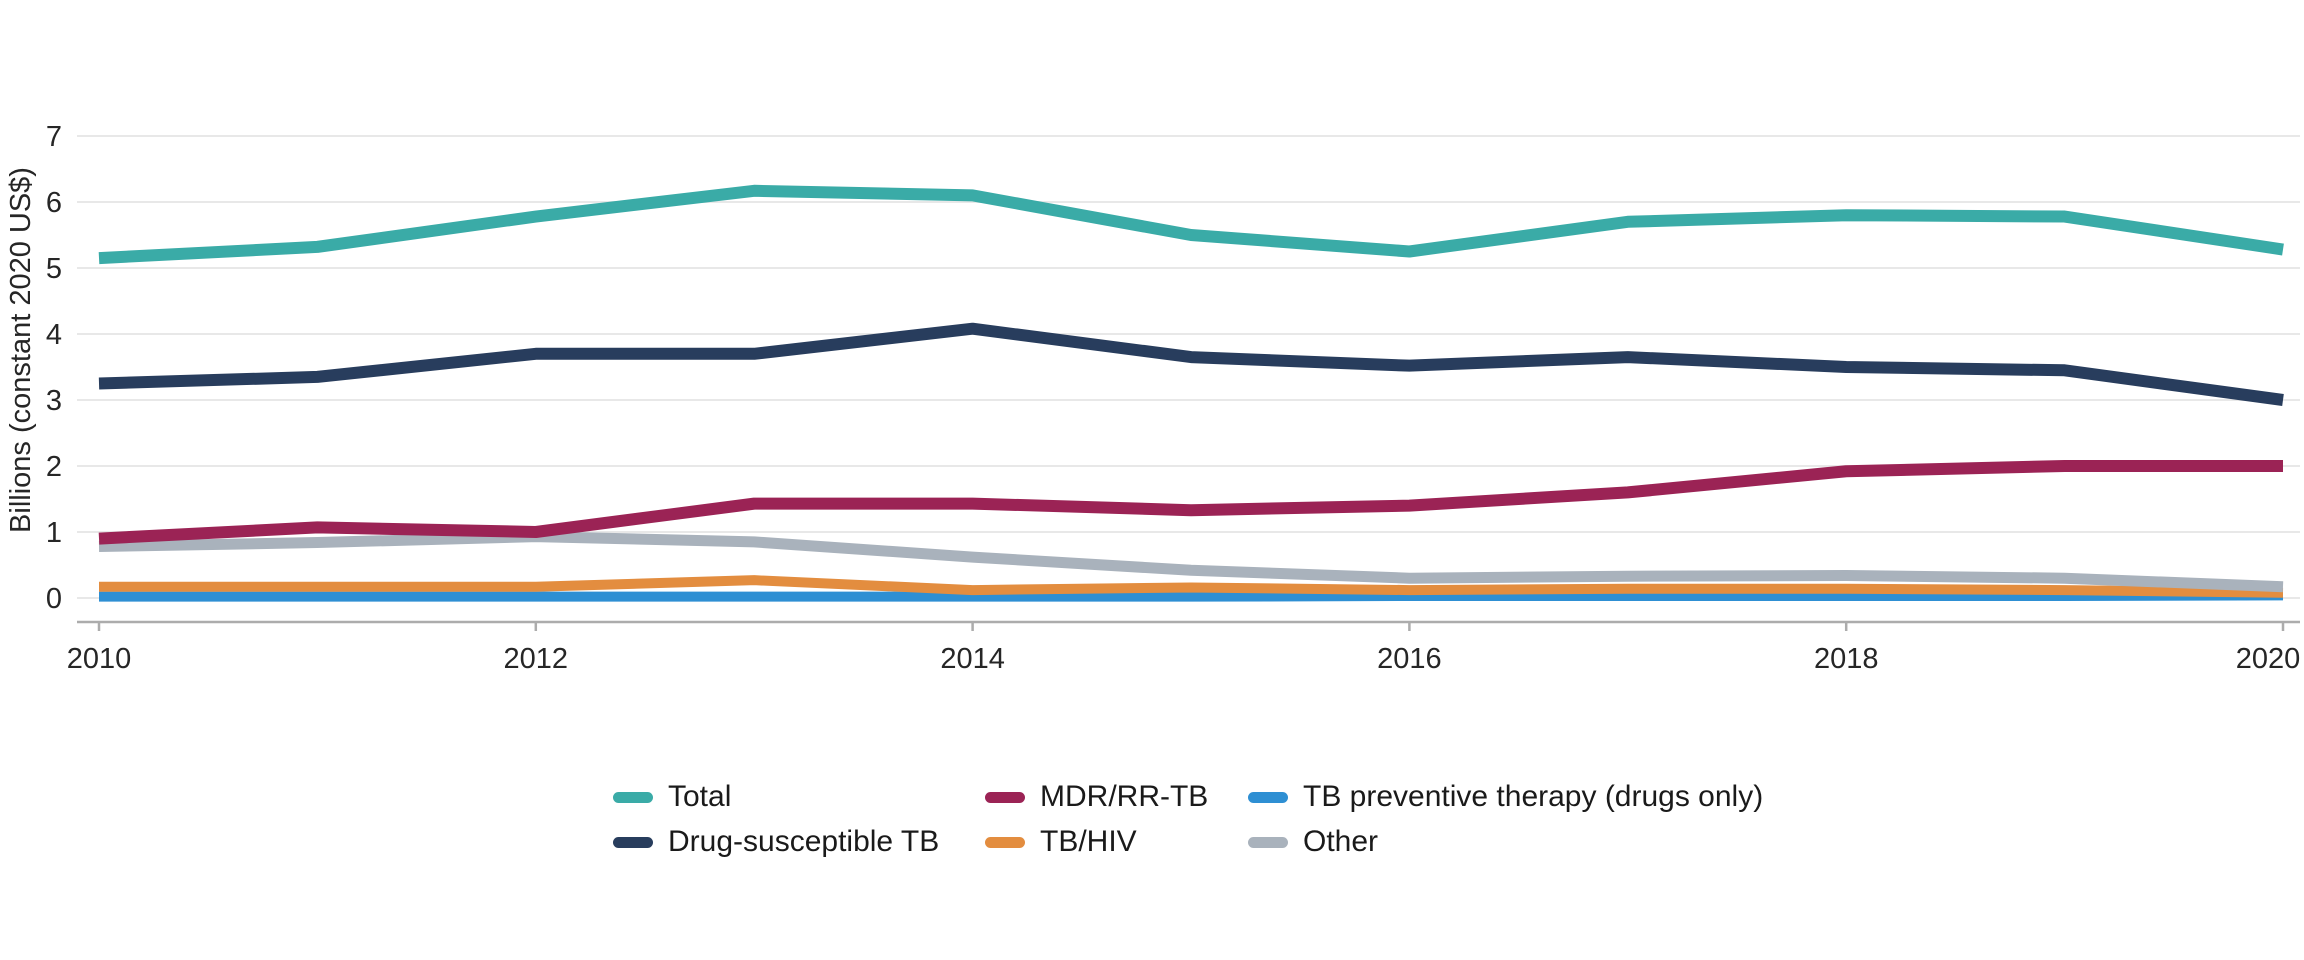 This screenshot has width=2304, height=960. Describe the element at coordinates (54, 599) in the screenshot. I see `y-tick-label-0: 0` at that location.